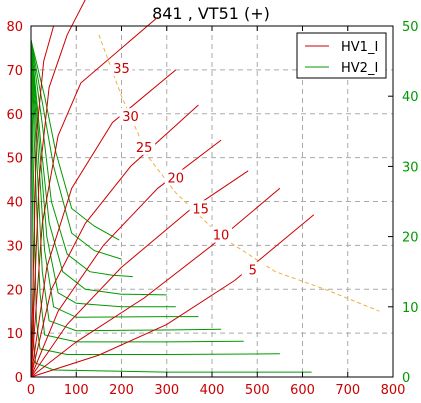 The width and height of the screenshot is (421, 403). What do you see at coordinates (211, 13) in the screenshot?
I see `chart-title: 841 , VT51 (+)` at bounding box center [211, 13].